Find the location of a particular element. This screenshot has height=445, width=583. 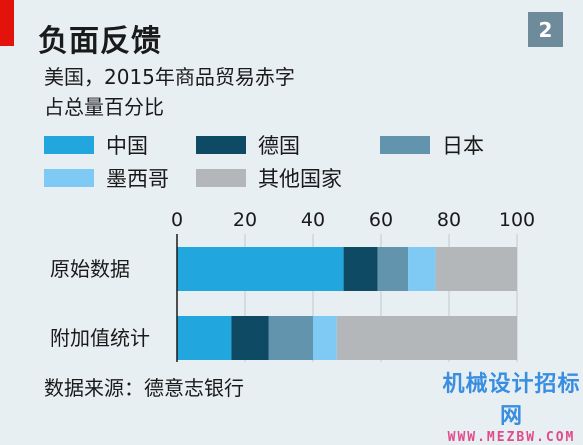

watermark-text: 机械设计招标网 is located at coordinates (511, 400).